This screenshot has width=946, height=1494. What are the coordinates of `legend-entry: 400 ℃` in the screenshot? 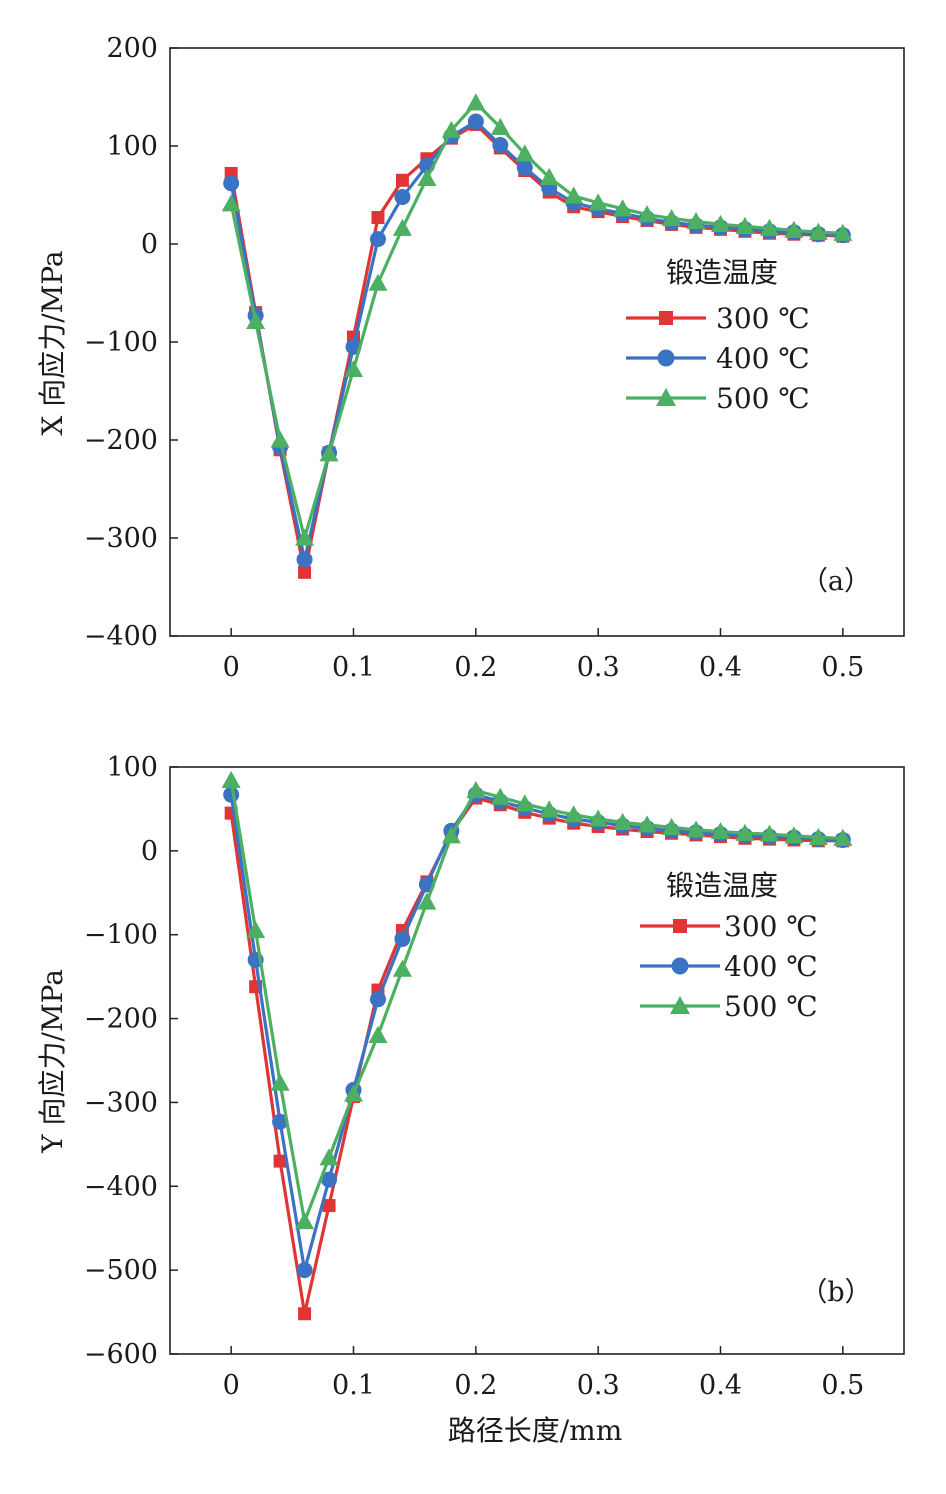 It's located at (763, 358).